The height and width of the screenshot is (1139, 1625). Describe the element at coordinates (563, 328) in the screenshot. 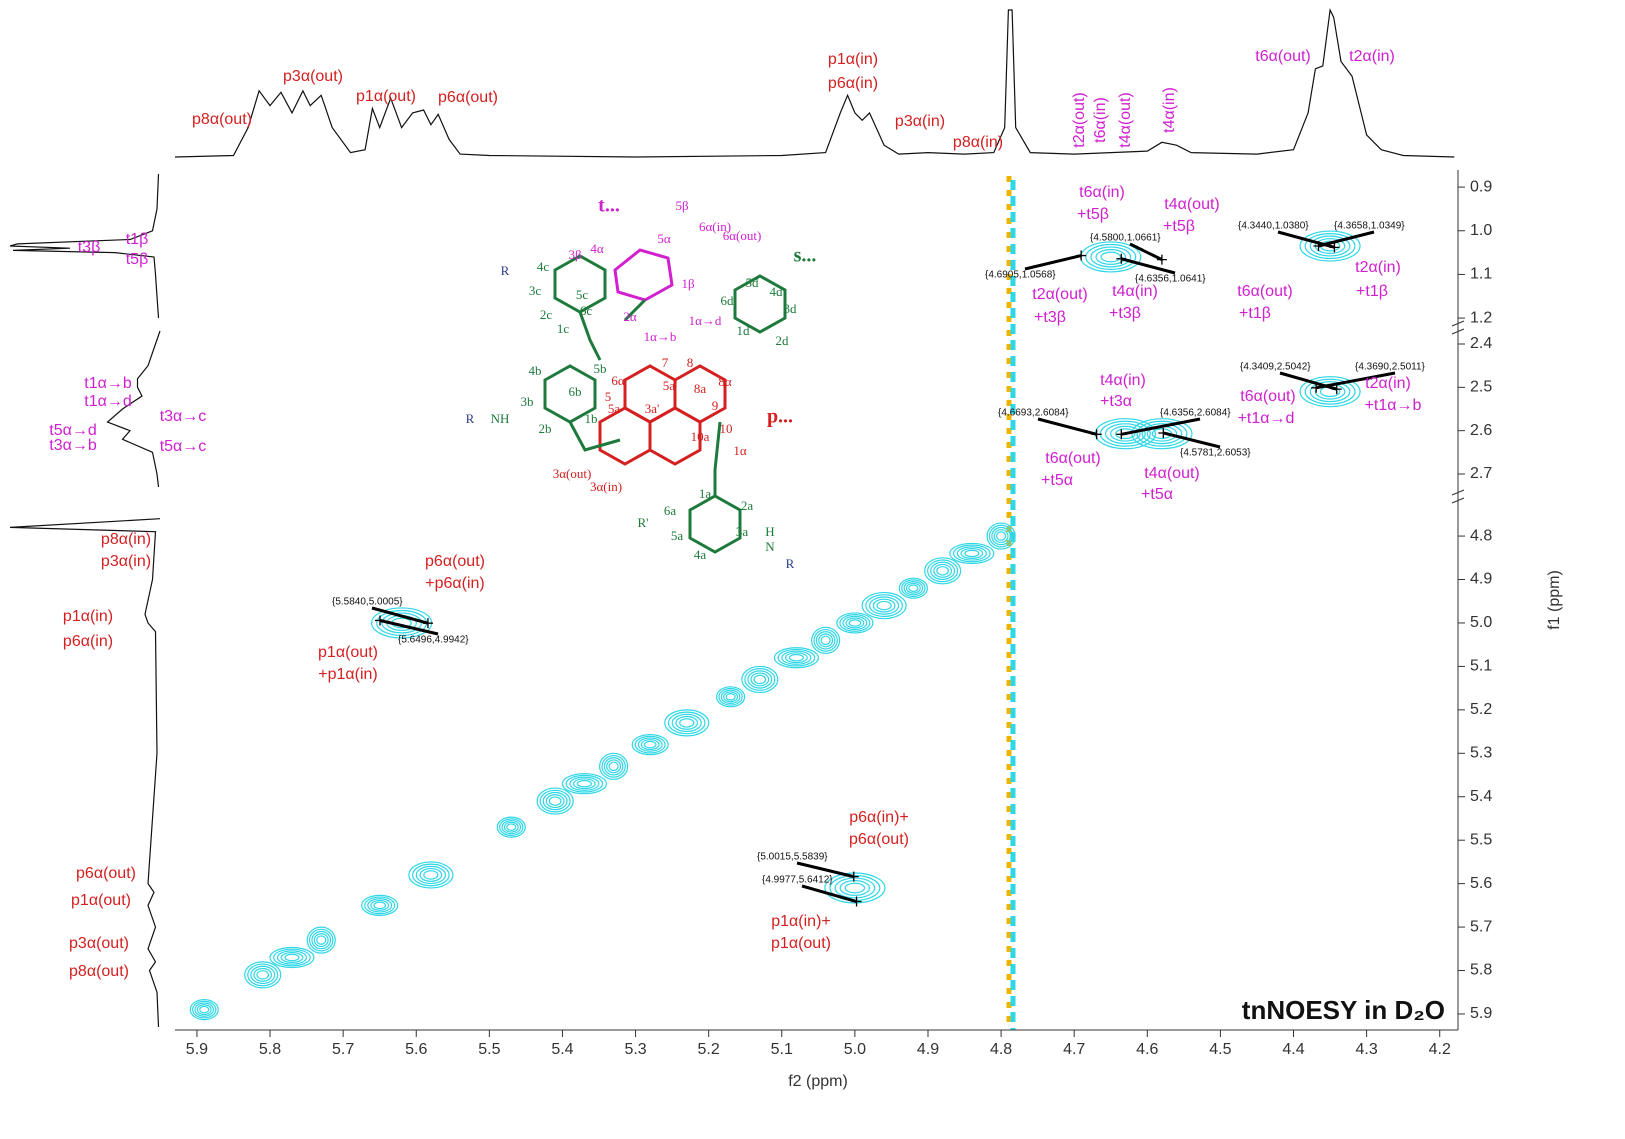

I see `structure-label: 1c` at that location.